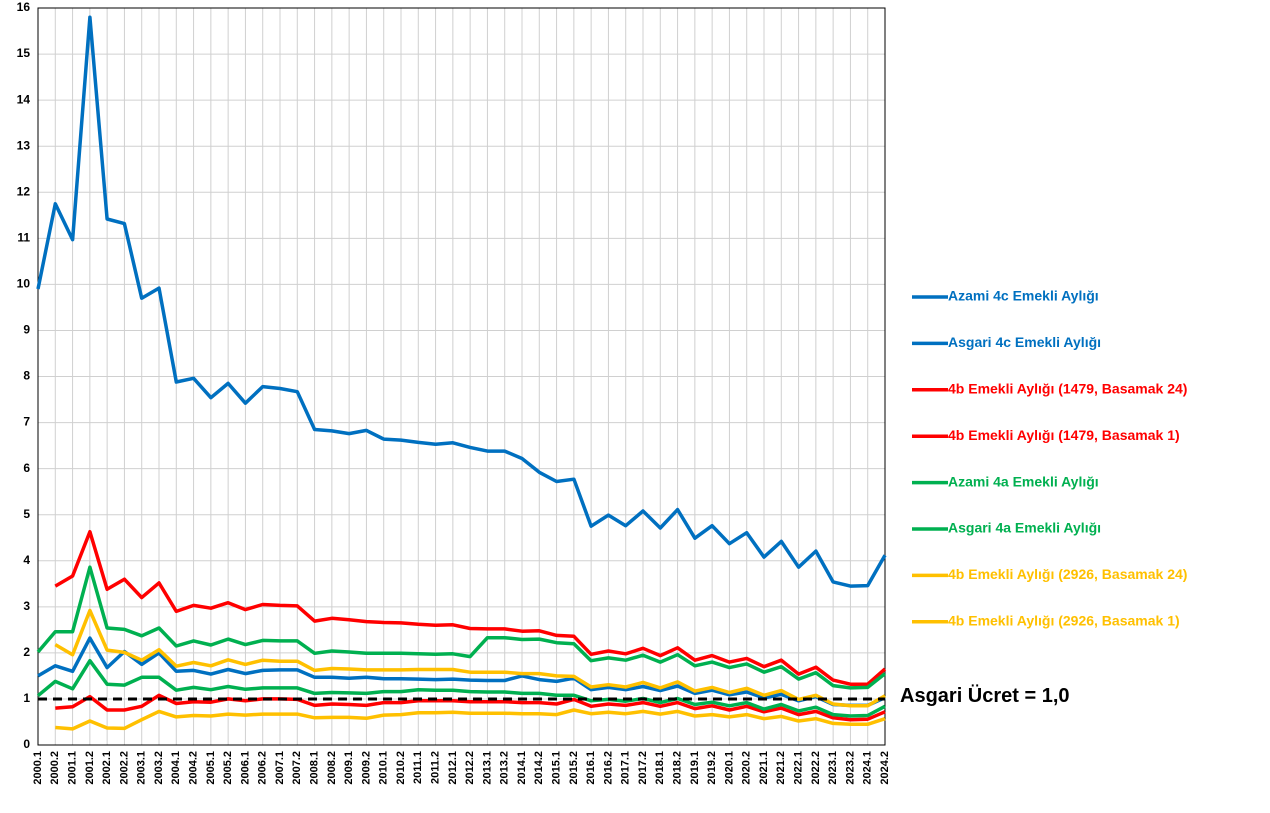  What do you see at coordinates (263, 768) in the screenshot?
I see `x-tick-label: 2006.2` at bounding box center [263, 768].